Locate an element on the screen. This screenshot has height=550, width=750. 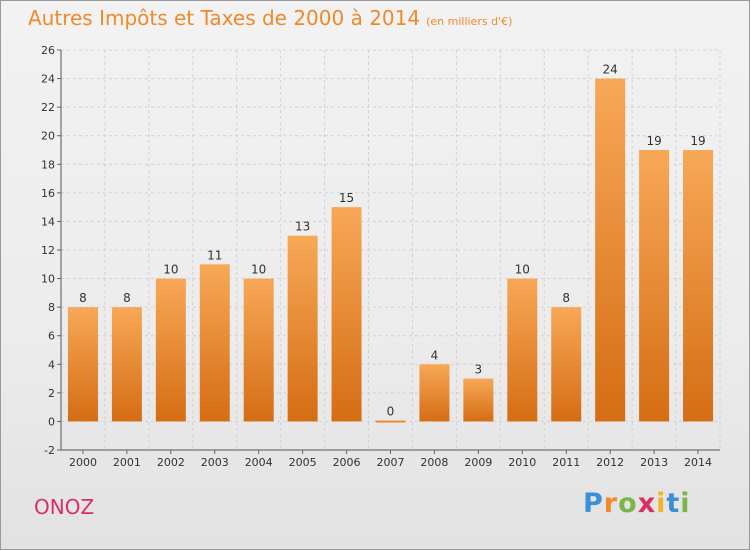
bar-2014 is located at coordinates (698, 286).